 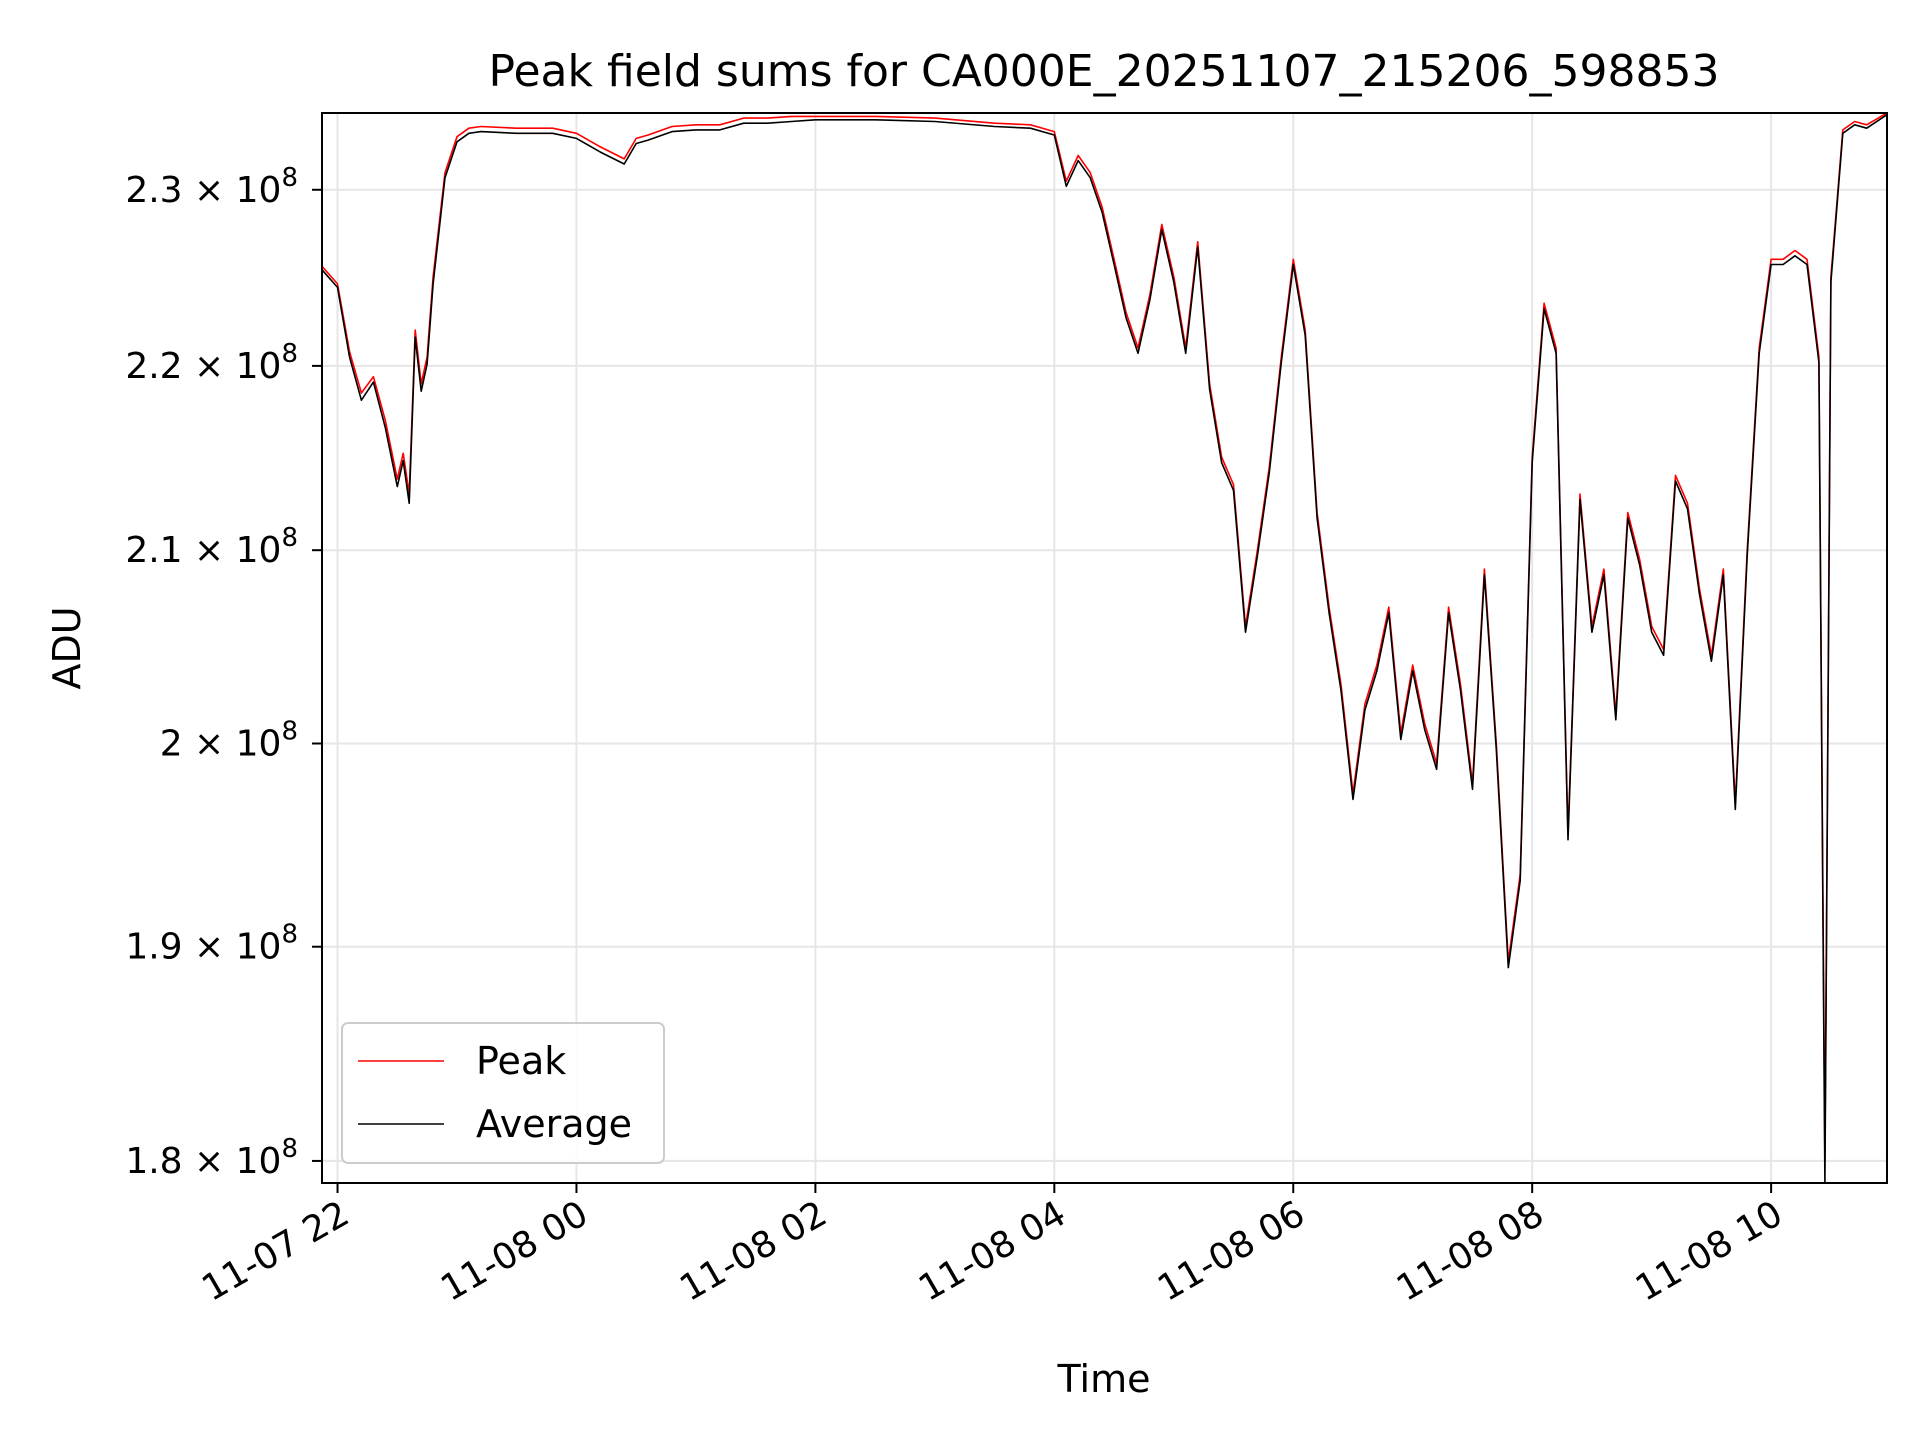 What do you see at coordinates (203, 366) in the screenshot?
I see `y-tick-label-mantissa: 2.2 × 10` at bounding box center [203, 366].